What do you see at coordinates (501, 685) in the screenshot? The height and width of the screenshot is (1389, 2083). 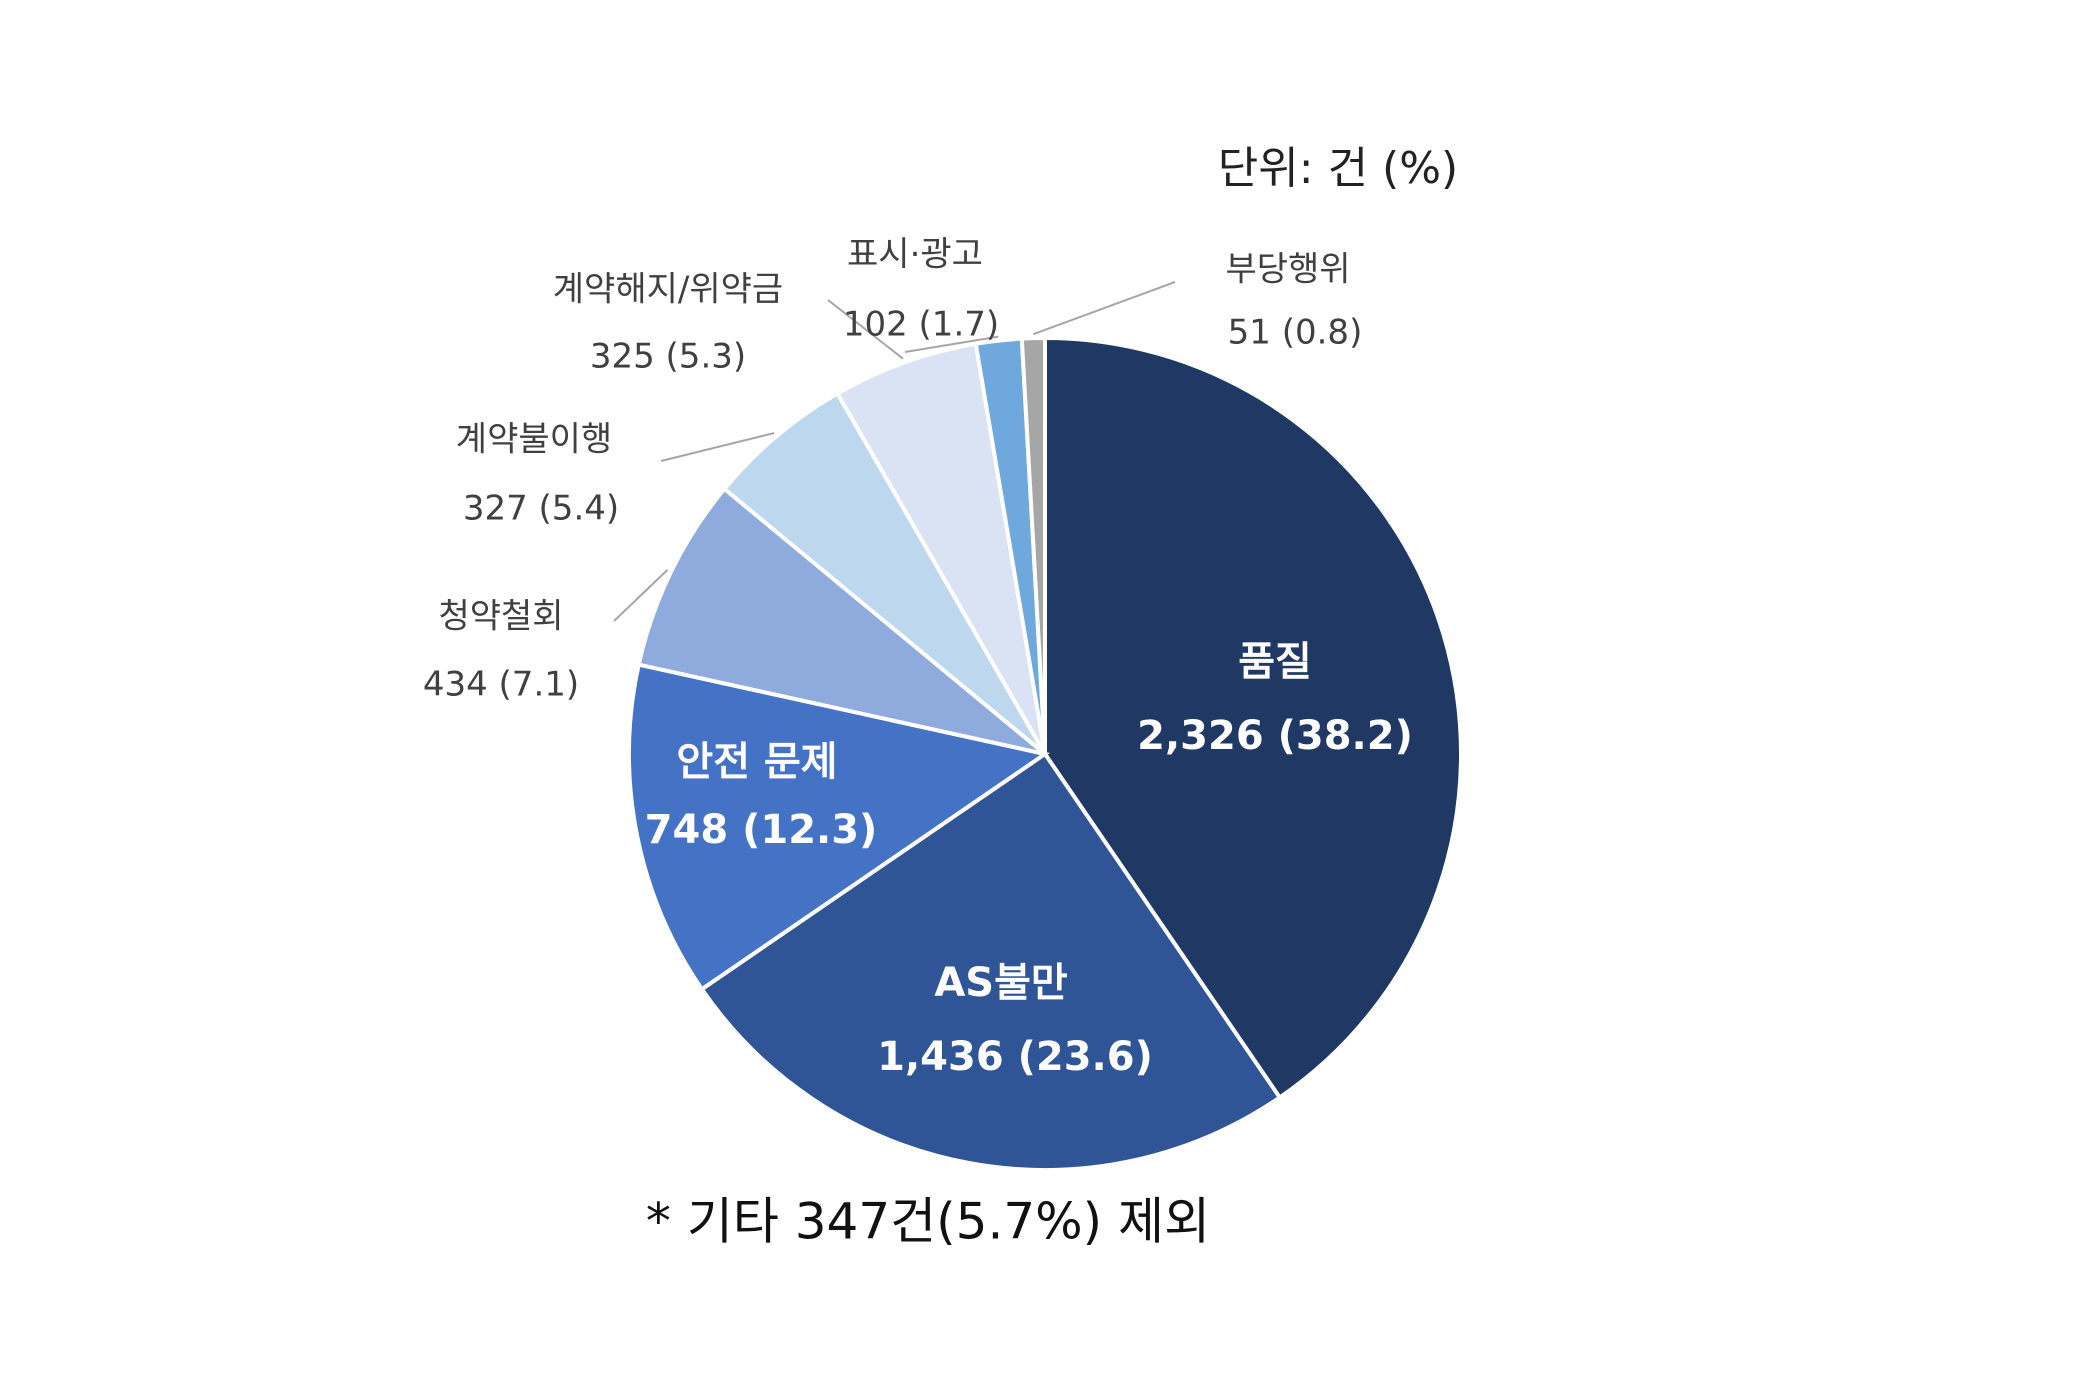 I see `value-label: 434 (7.1)` at bounding box center [501, 685].